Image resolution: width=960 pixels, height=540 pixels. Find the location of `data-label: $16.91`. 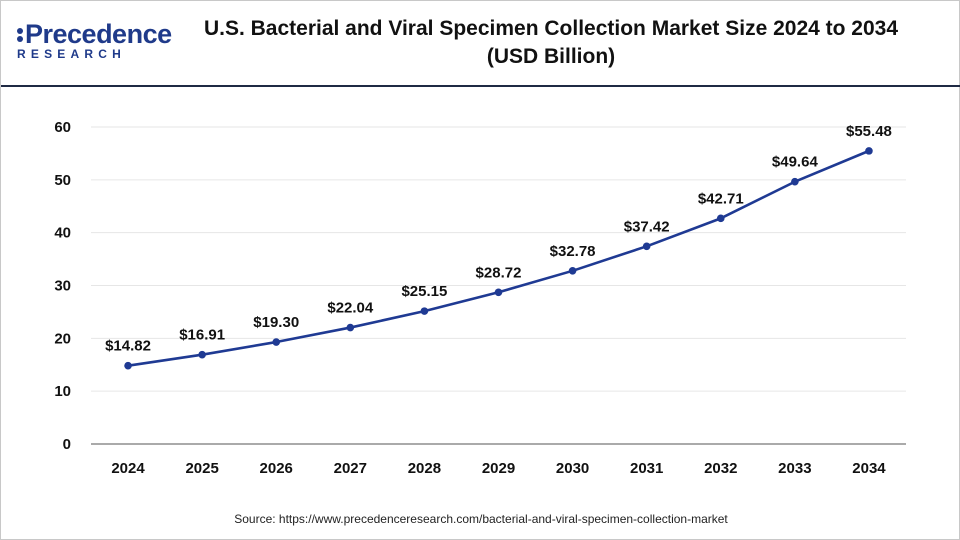

data-label: $16.91 is located at coordinates (202, 335).